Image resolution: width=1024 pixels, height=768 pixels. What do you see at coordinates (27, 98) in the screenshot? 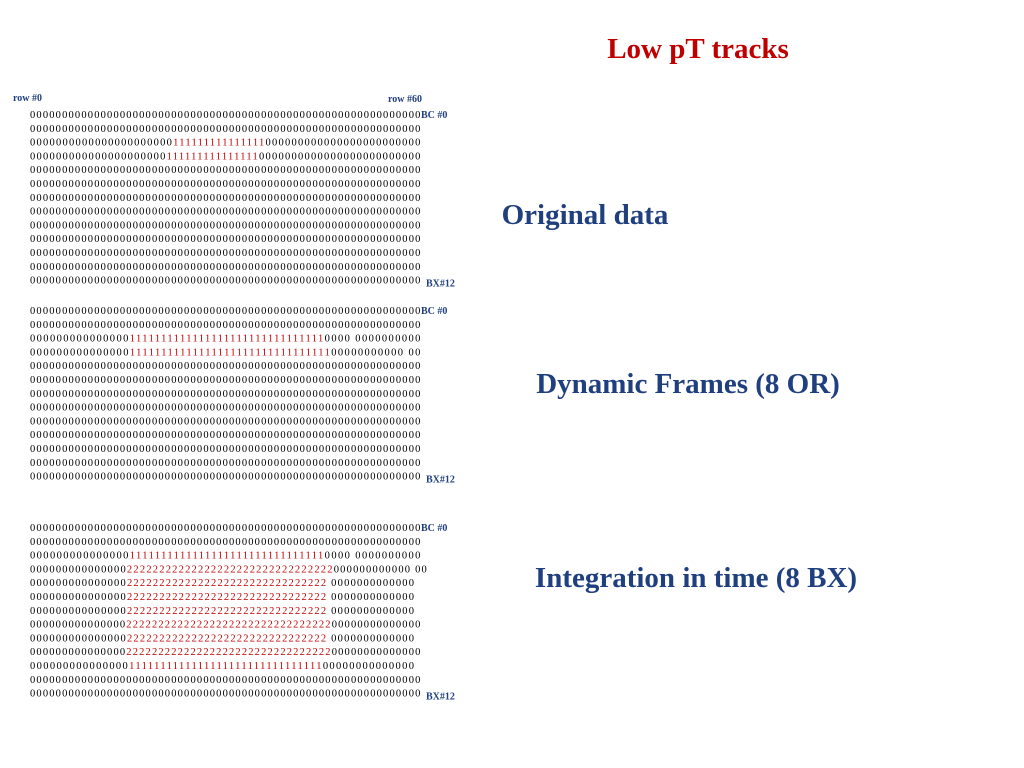
I see `column-label: row #0` at bounding box center [27, 98].